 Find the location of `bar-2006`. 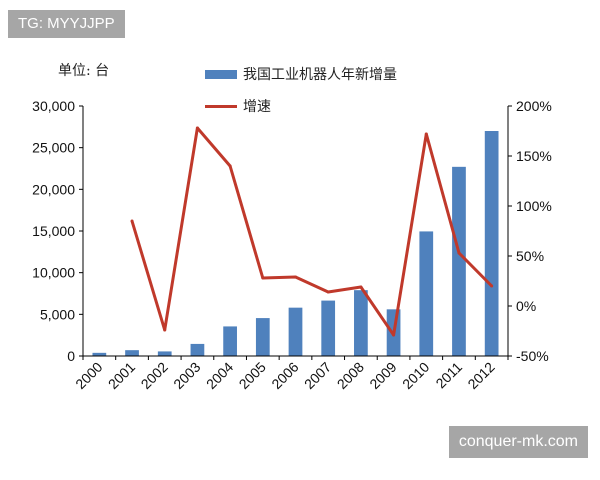

bar-2006 is located at coordinates (295, 331).